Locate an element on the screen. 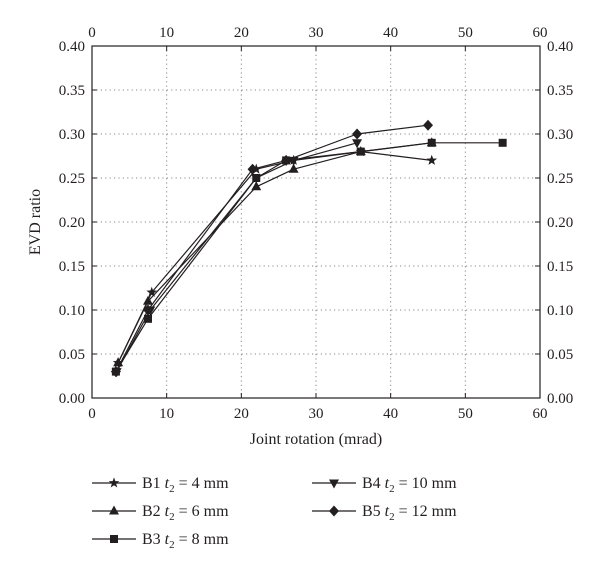 The image size is (600, 569). x-tick-label: 10 is located at coordinates (166, 414).